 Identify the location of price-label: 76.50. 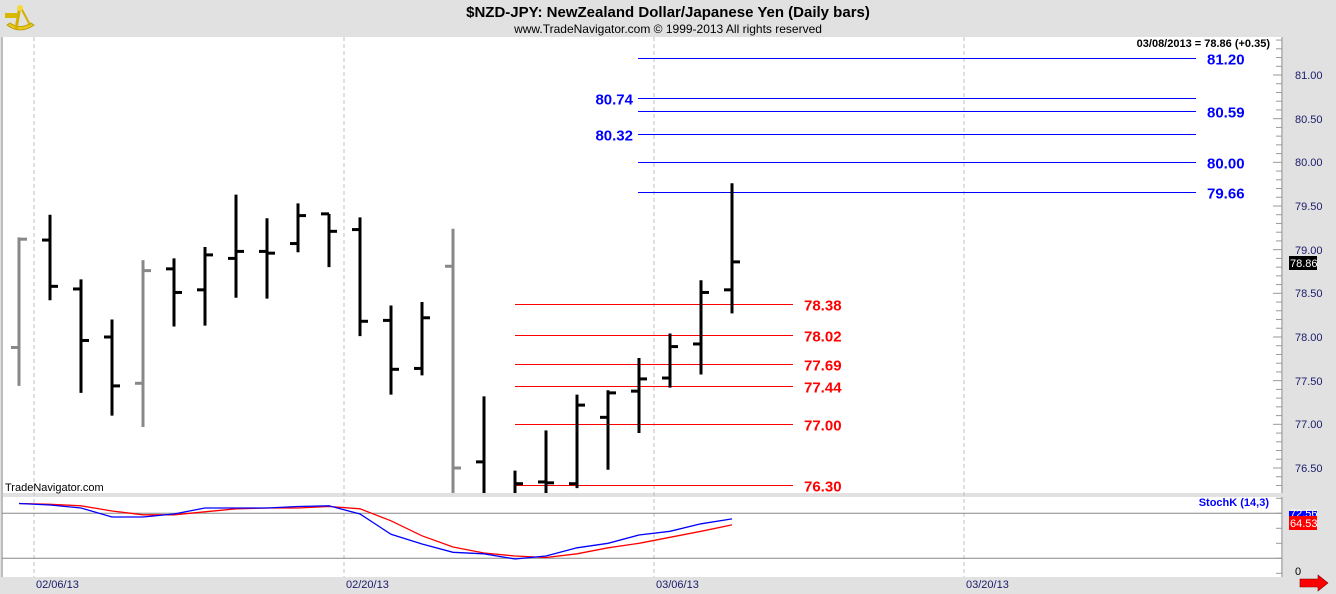
(1309, 469).